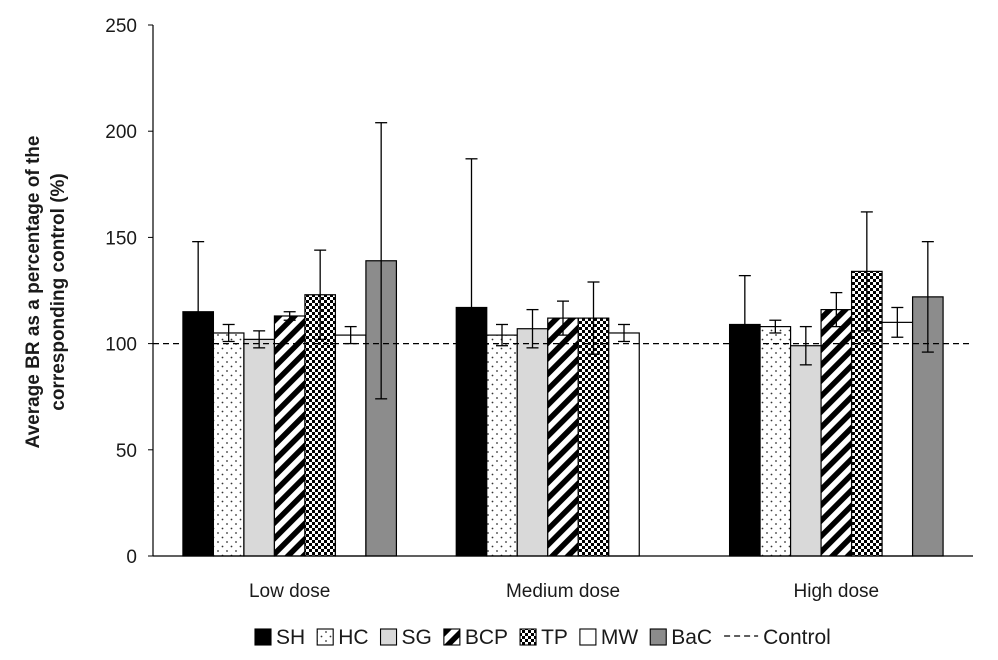 The image size is (998, 660). Describe the element at coordinates (486, 637) in the screenshot. I see `legend-label-bcp: BCP` at that location.